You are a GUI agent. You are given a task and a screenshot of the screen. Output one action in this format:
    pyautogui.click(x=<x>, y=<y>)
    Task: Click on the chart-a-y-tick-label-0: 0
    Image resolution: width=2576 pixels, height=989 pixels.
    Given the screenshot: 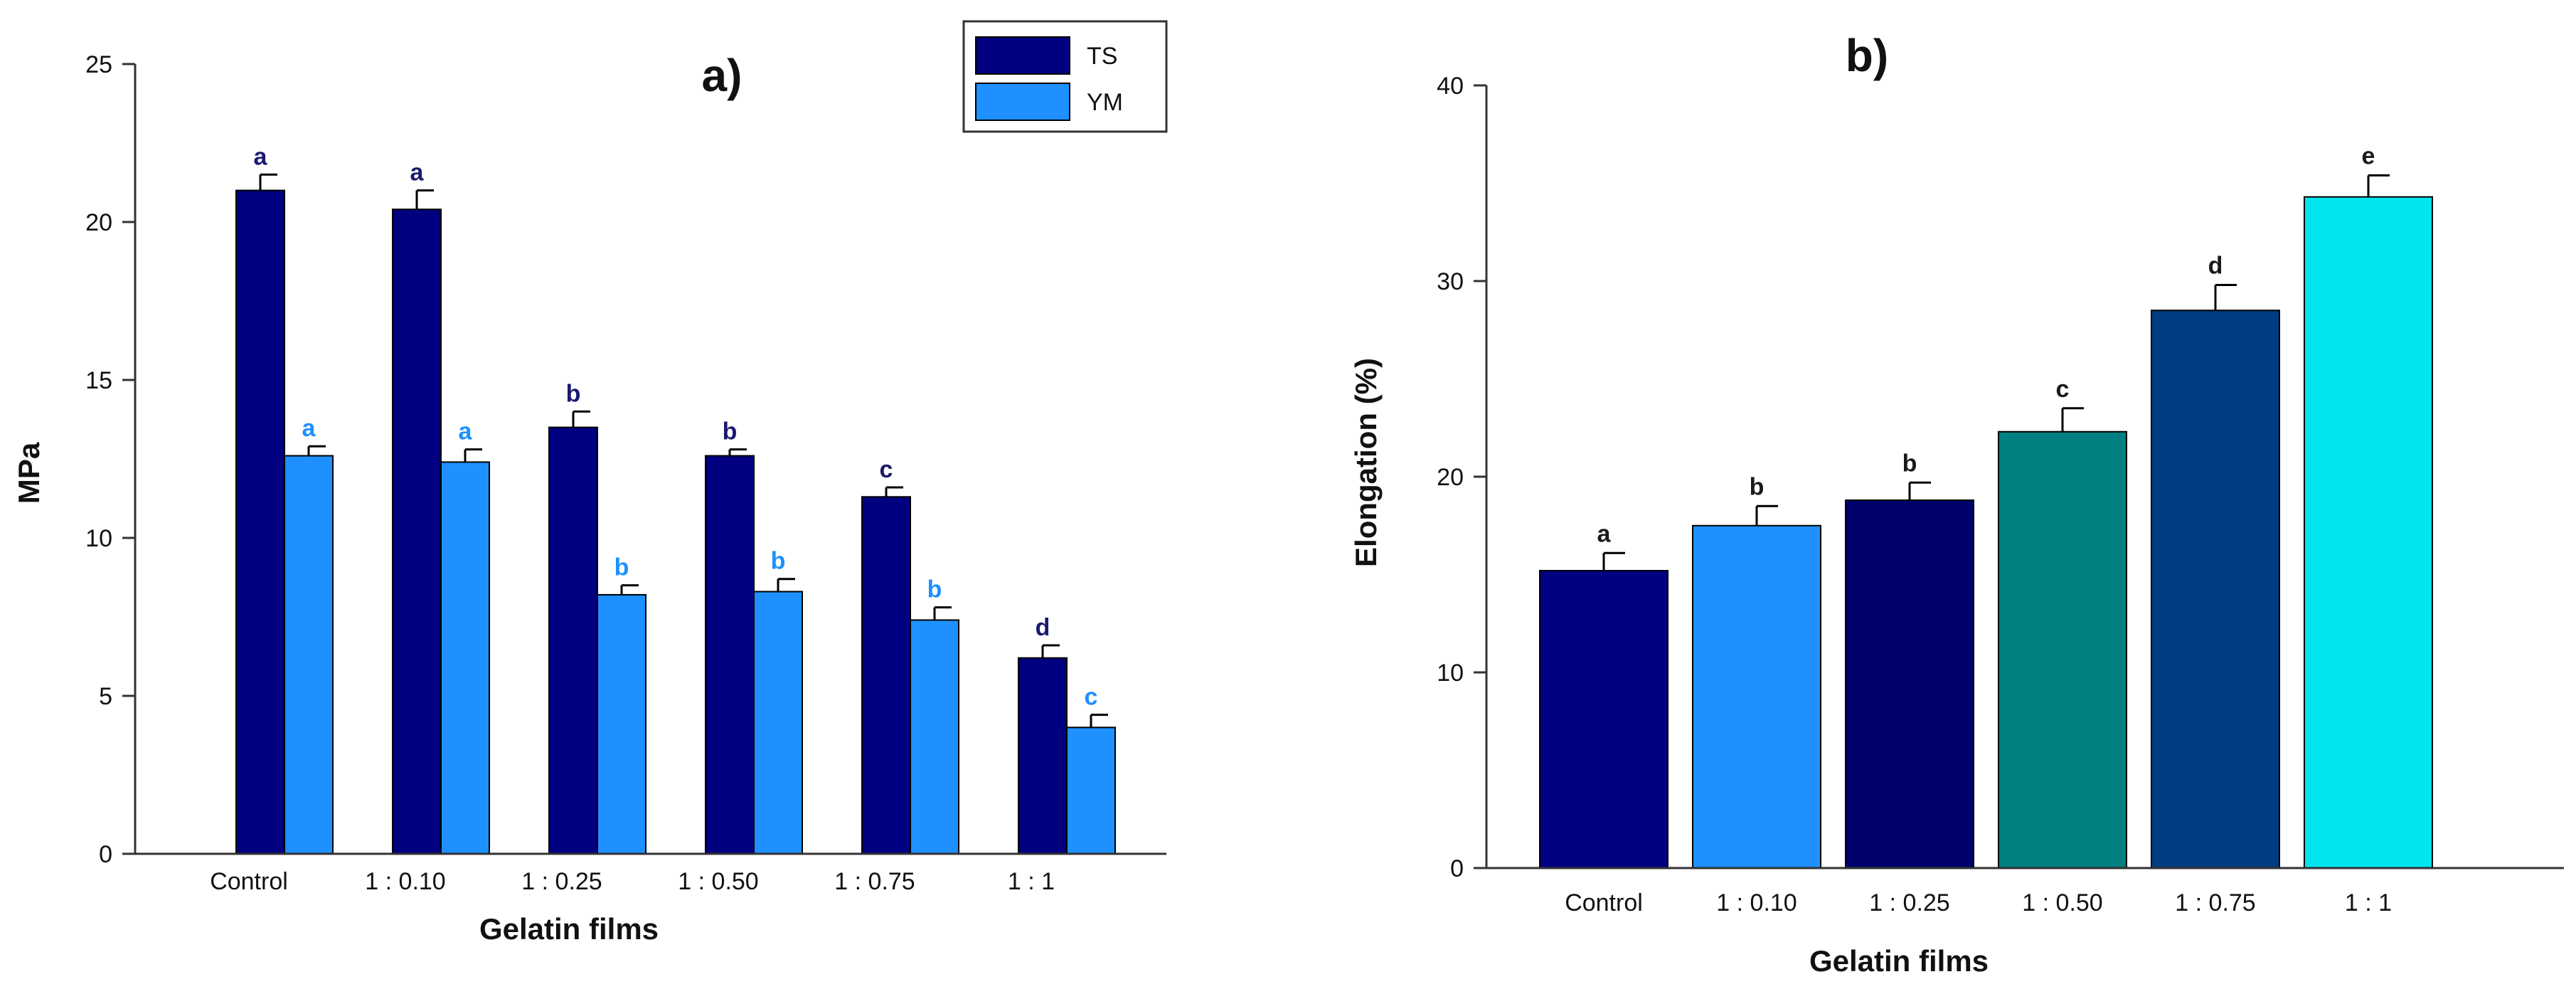 What is the action you would take?
    pyautogui.click(x=105, y=854)
    